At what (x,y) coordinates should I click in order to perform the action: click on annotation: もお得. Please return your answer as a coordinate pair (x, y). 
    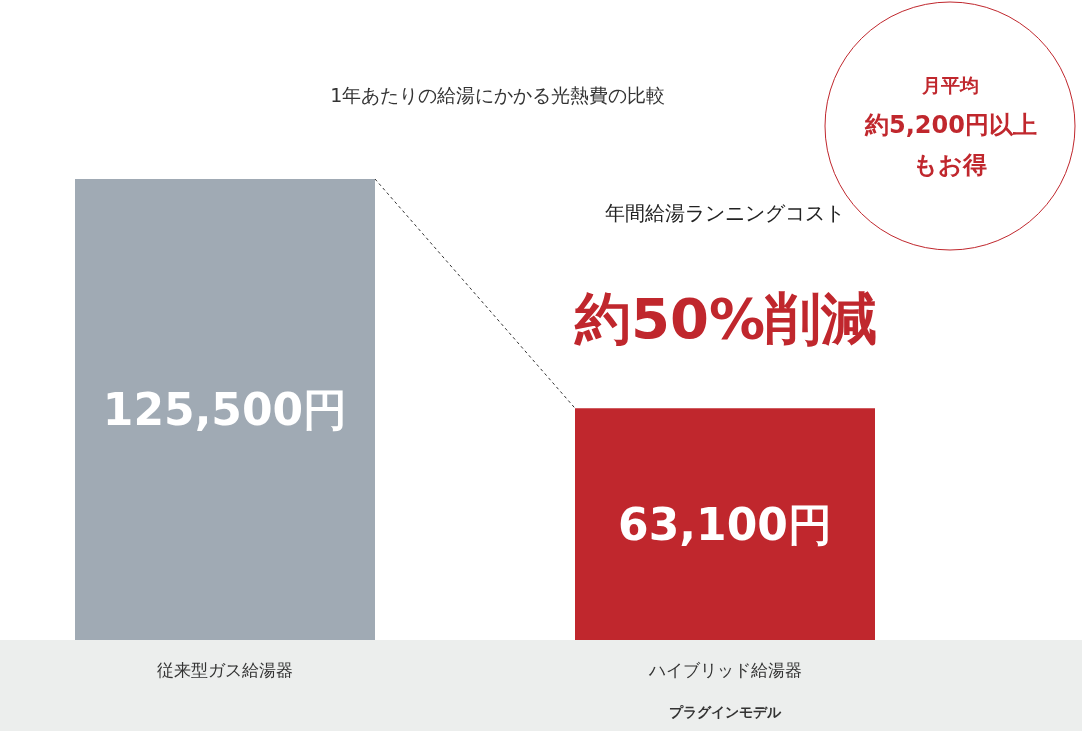
    Looking at the image, I should click on (950, 165).